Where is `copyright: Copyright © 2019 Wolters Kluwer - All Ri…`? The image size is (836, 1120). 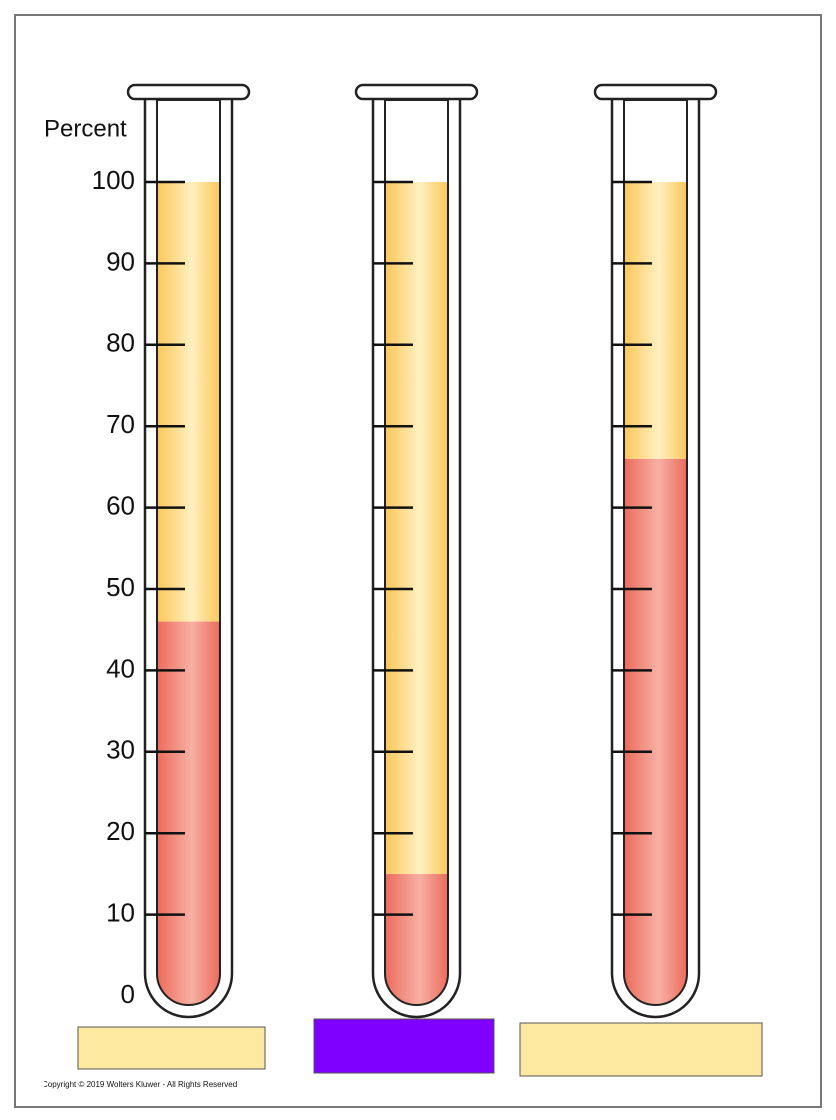 copyright: Copyright © 2019 Wolters Kluwer - All Ri… is located at coordinates (139, 1084).